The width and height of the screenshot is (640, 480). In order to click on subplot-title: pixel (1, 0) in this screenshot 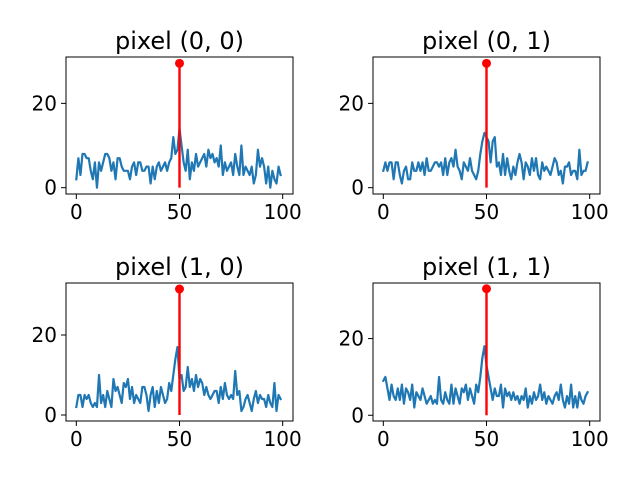, I will do `click(179, 267)`.